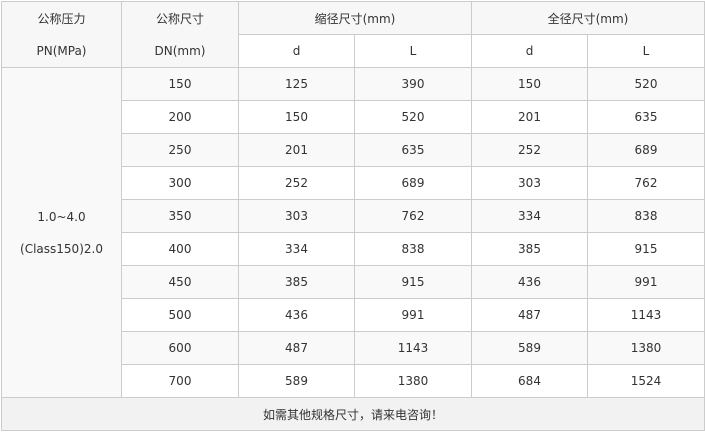 This screenshot has height=435, width=705. I want to click on header-cell: 公称压力 PN(MPa), so click(61, 34).